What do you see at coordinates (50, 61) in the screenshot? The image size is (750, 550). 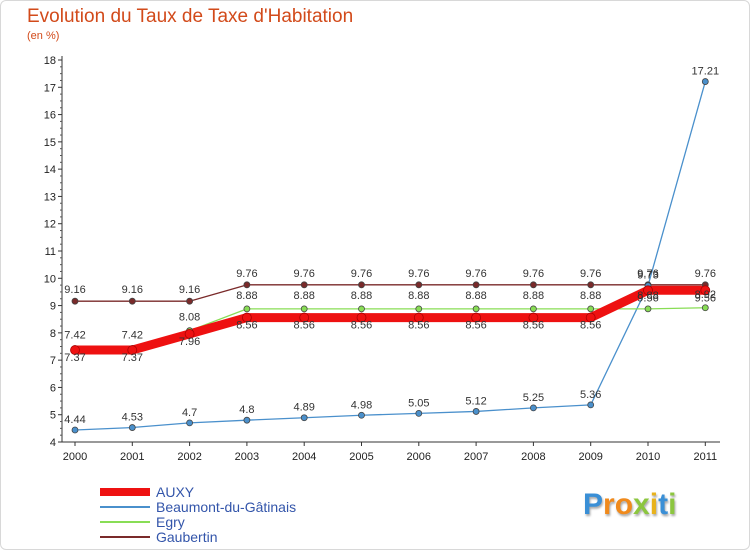 I see `y-tick-label: 18` at bounding box center [50, 61].